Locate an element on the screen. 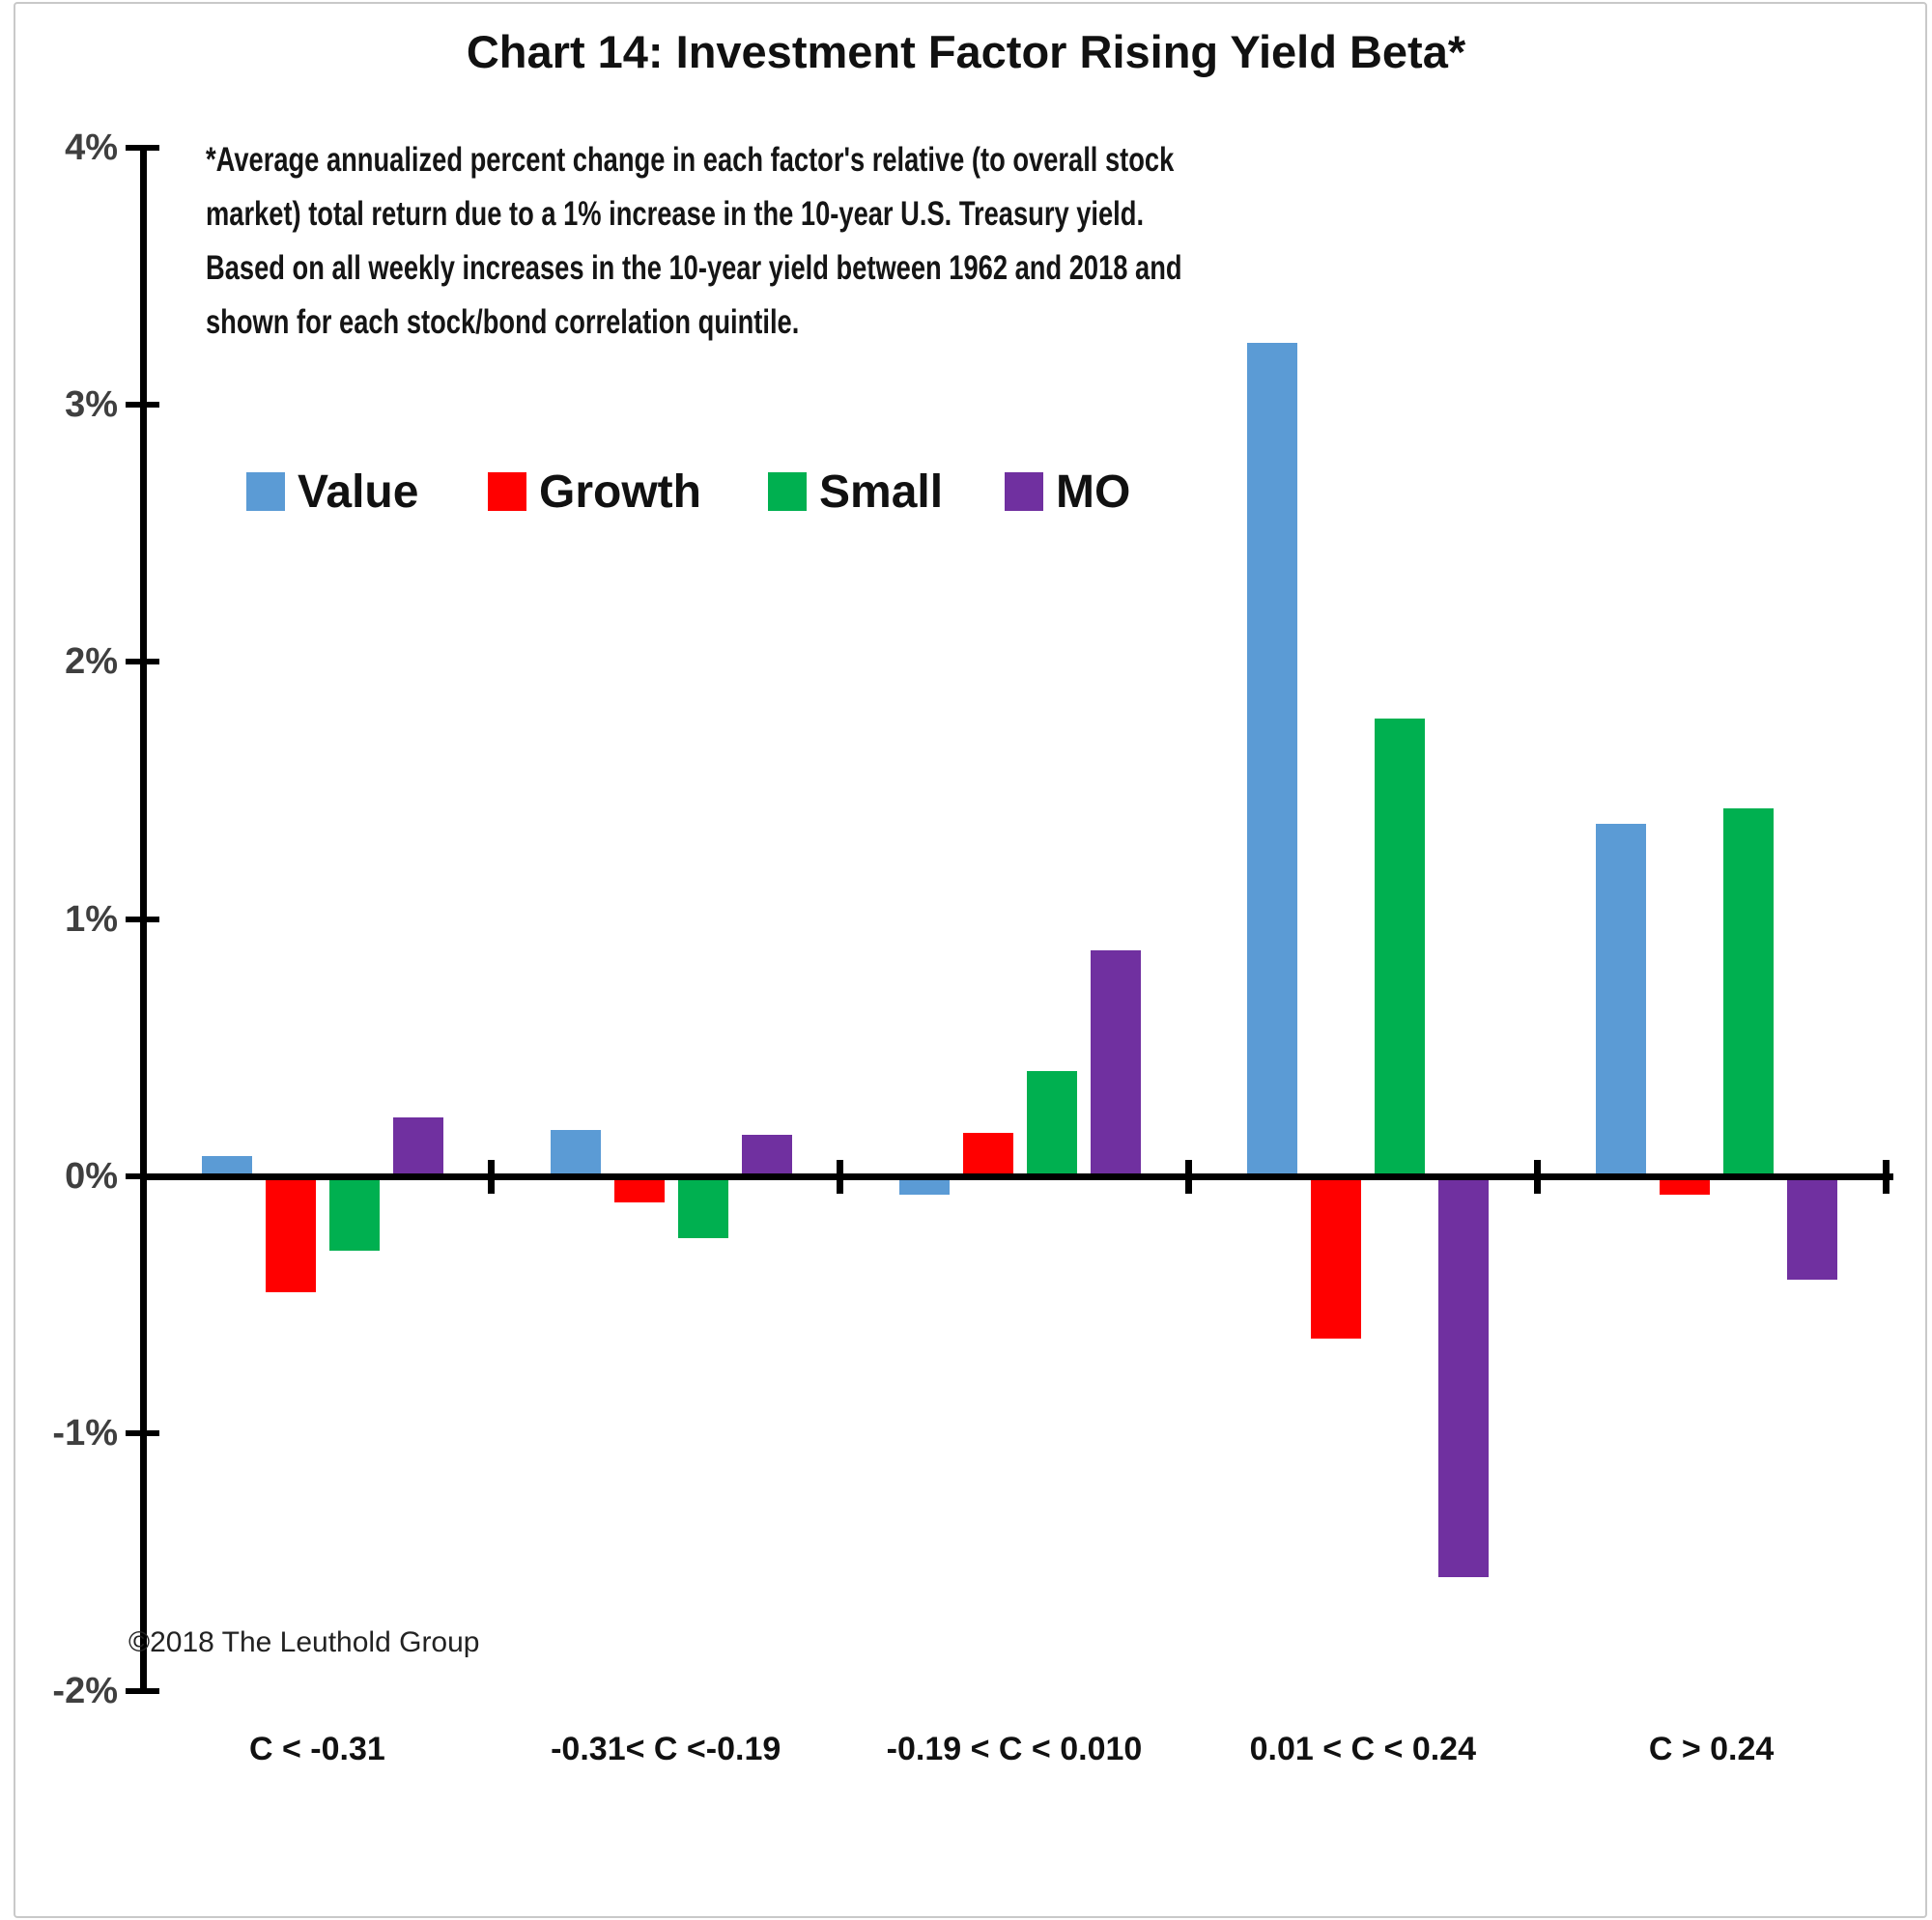 The width and height of the screenshot is (1932, 1920). category-label-4: C > 0.24 is located at coordinates (1711, 1749).